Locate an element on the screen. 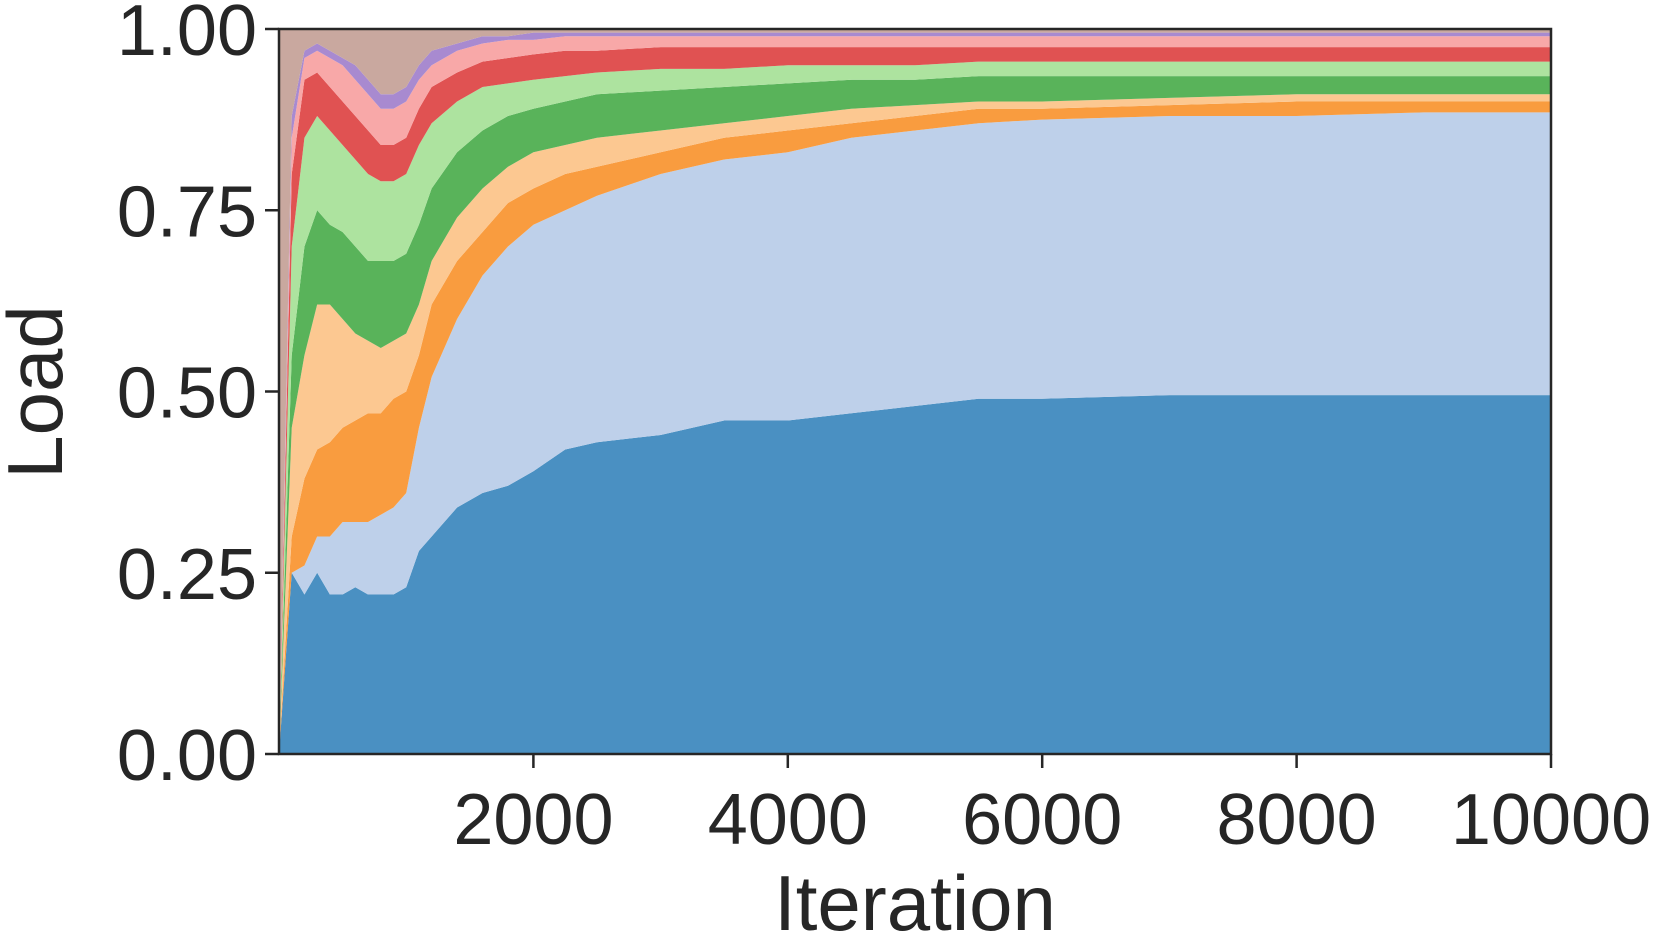  x-tick-label: 10000 is located at coordinates (1551, 820).